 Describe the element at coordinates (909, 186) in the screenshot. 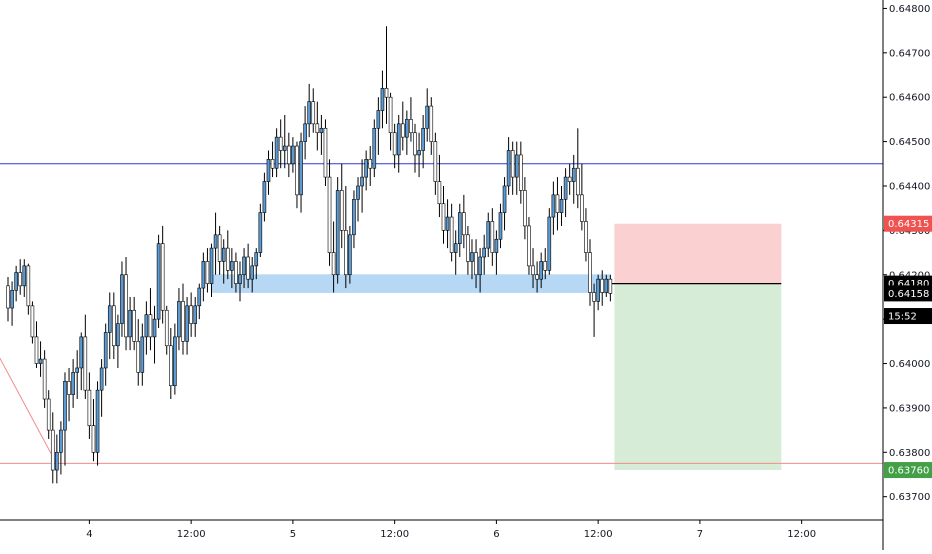

I see `y-tick-label: 0.64400` at that location.